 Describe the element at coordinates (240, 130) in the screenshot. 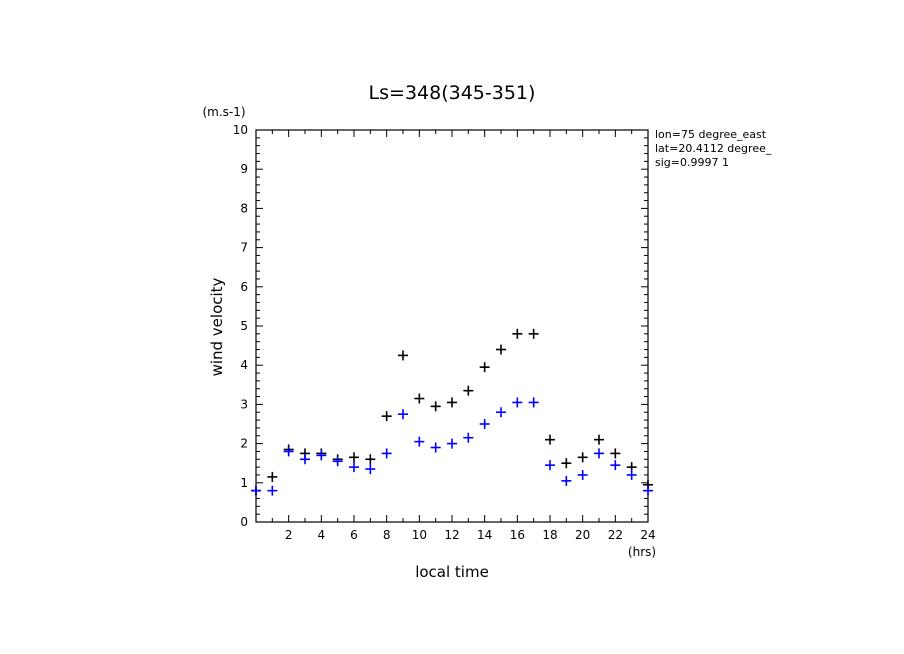

I see `y-tick-label: 10` at that location.